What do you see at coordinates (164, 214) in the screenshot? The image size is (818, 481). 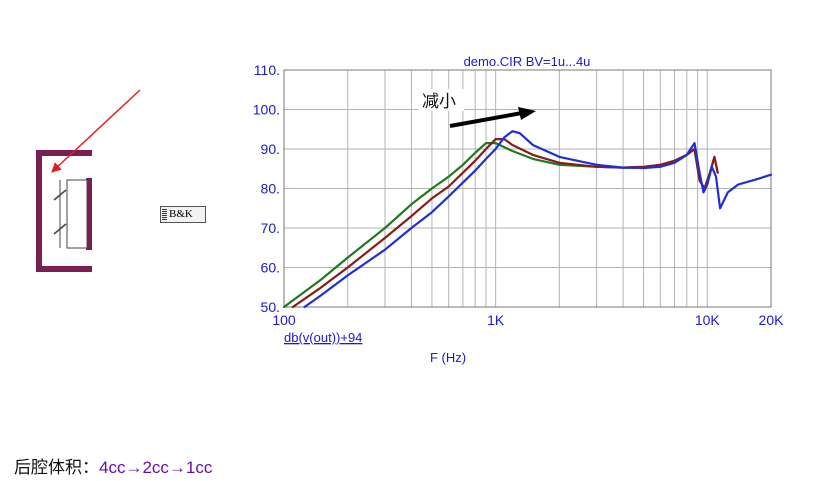 I see `bk-bars-icon` at bounding box center [164, 214].